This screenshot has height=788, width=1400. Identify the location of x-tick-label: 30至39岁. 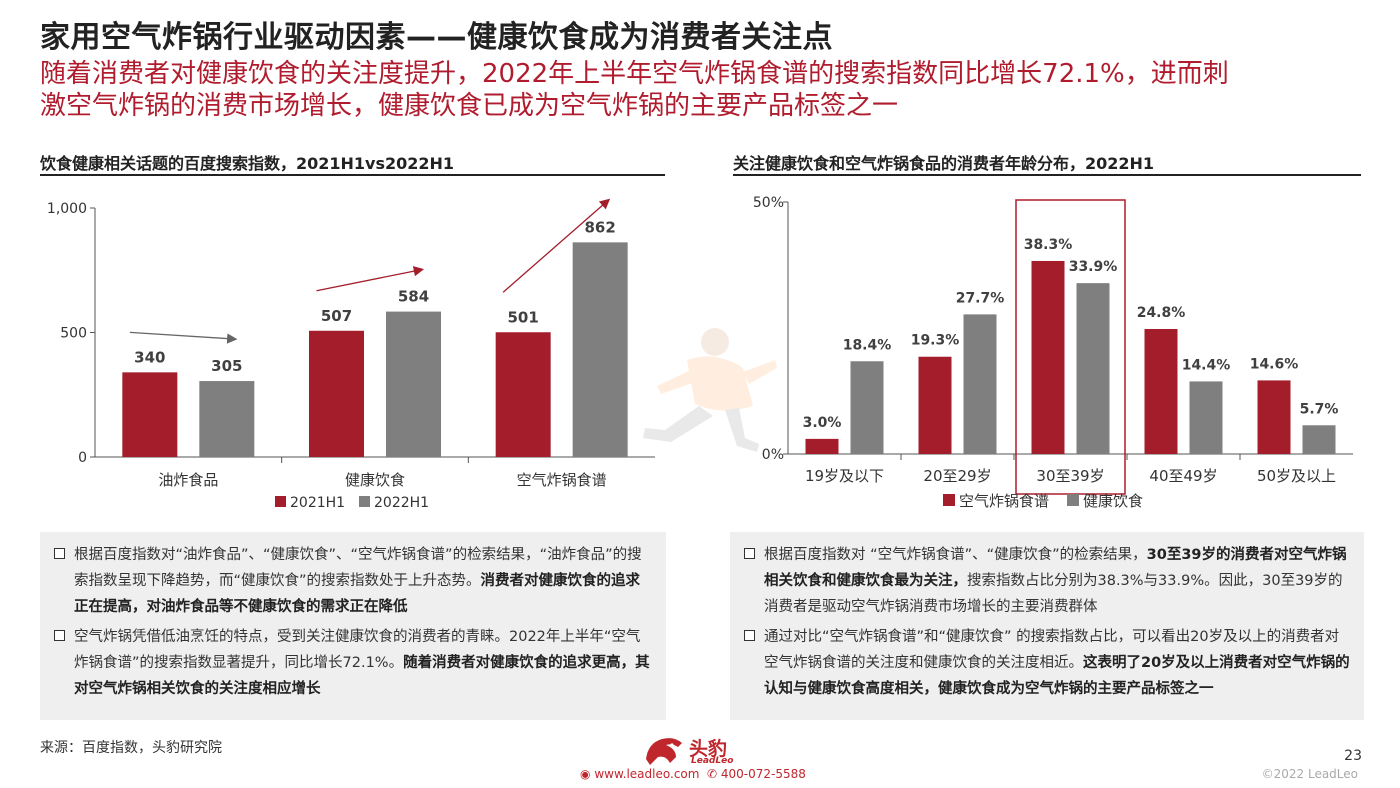
(1070, 476).